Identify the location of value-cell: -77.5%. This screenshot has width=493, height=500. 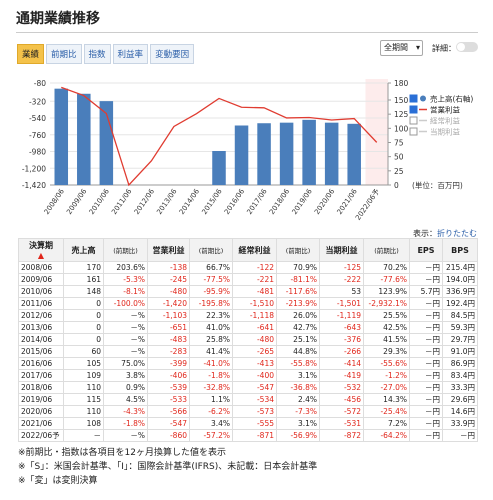
(211, 279).